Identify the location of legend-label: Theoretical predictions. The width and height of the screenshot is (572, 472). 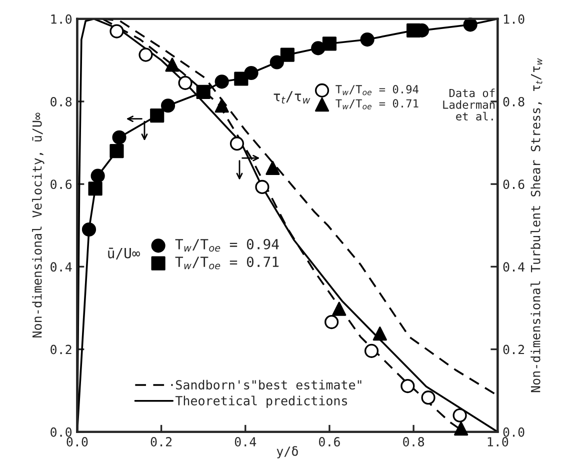
(261, 402).